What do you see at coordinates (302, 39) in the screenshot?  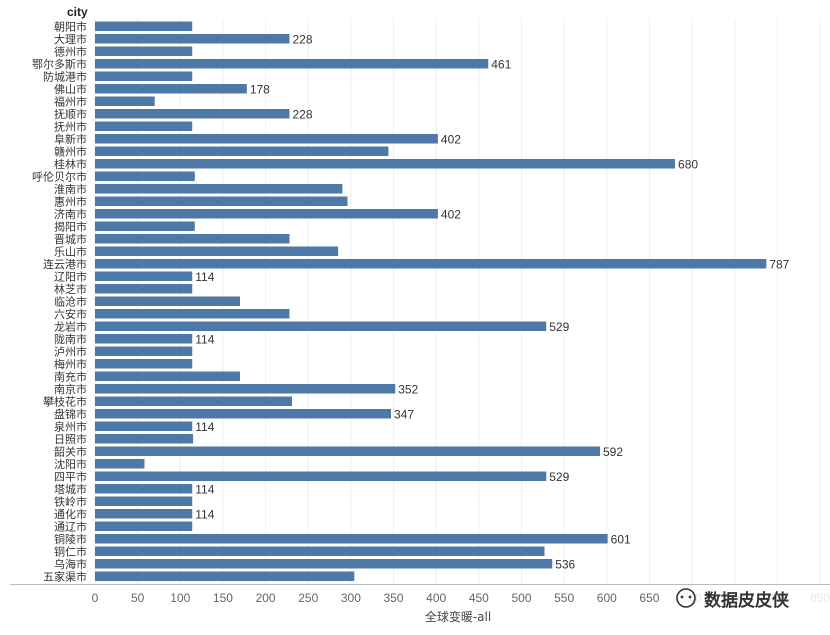 I see `data-label: 228` at bounding box center [302, 39].